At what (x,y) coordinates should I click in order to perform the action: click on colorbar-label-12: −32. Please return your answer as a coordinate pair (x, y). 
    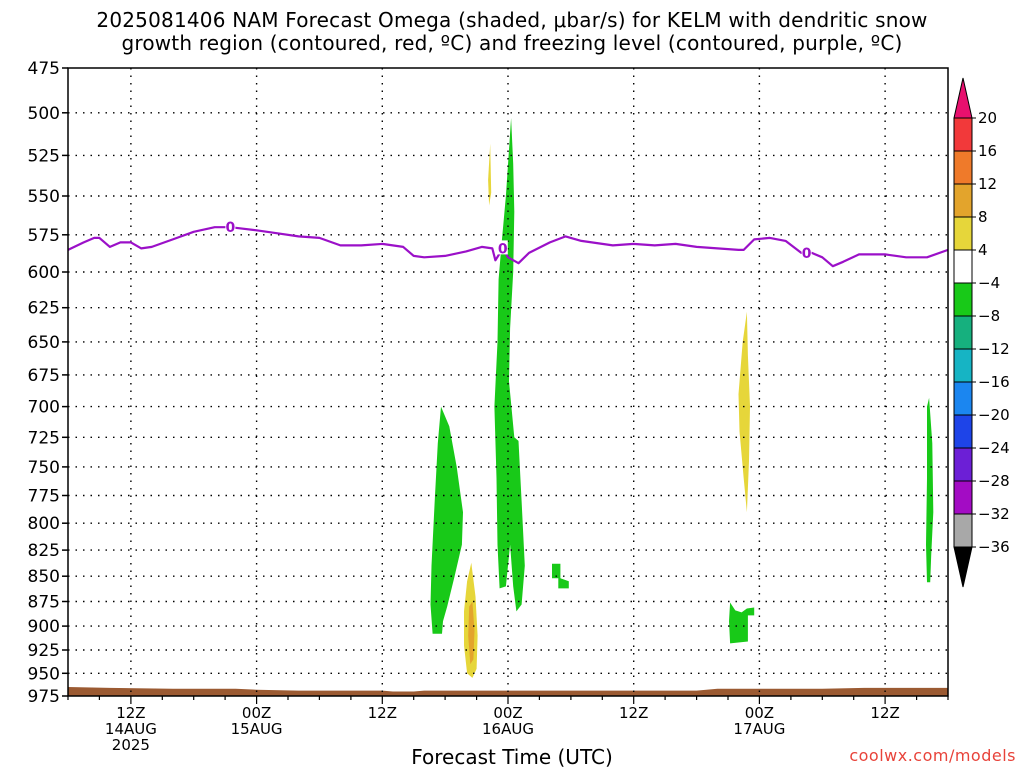
    Looking at the image, I should click on (994, 514).